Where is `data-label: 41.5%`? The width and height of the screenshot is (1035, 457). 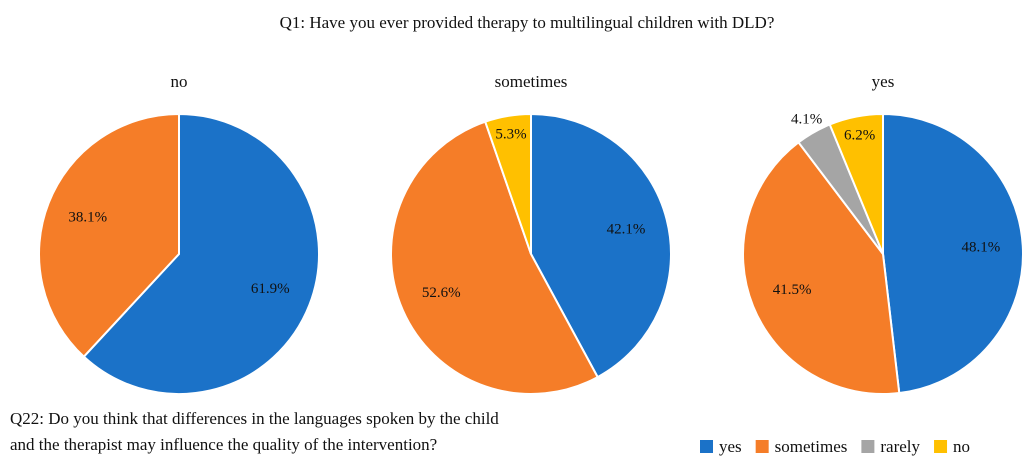
data-label: 41.5% is located at coordinates (792, 290).